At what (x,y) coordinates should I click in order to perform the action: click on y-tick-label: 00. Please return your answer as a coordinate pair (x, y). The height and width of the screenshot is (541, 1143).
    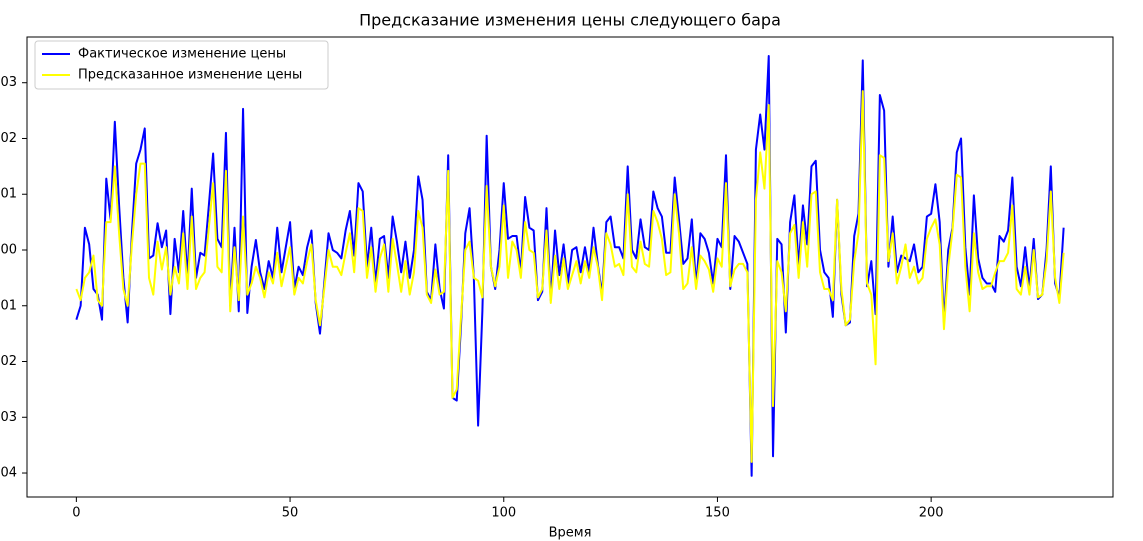
    Looking at the image, I should click on (8, 249).